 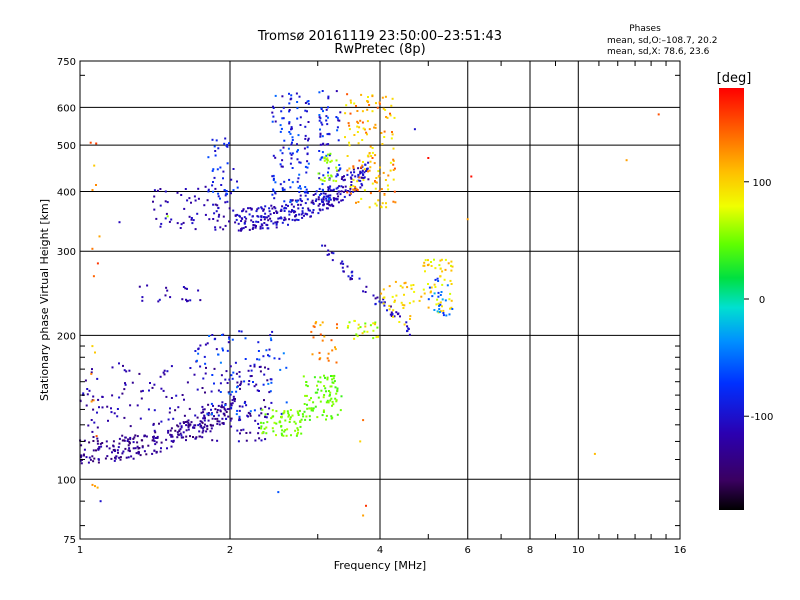 What do you see at coordinates (44, 300) in the screenshot?
I see `y-axis-label: Stationary phase Virtual Height [km]` at bounding box center [44, 300].